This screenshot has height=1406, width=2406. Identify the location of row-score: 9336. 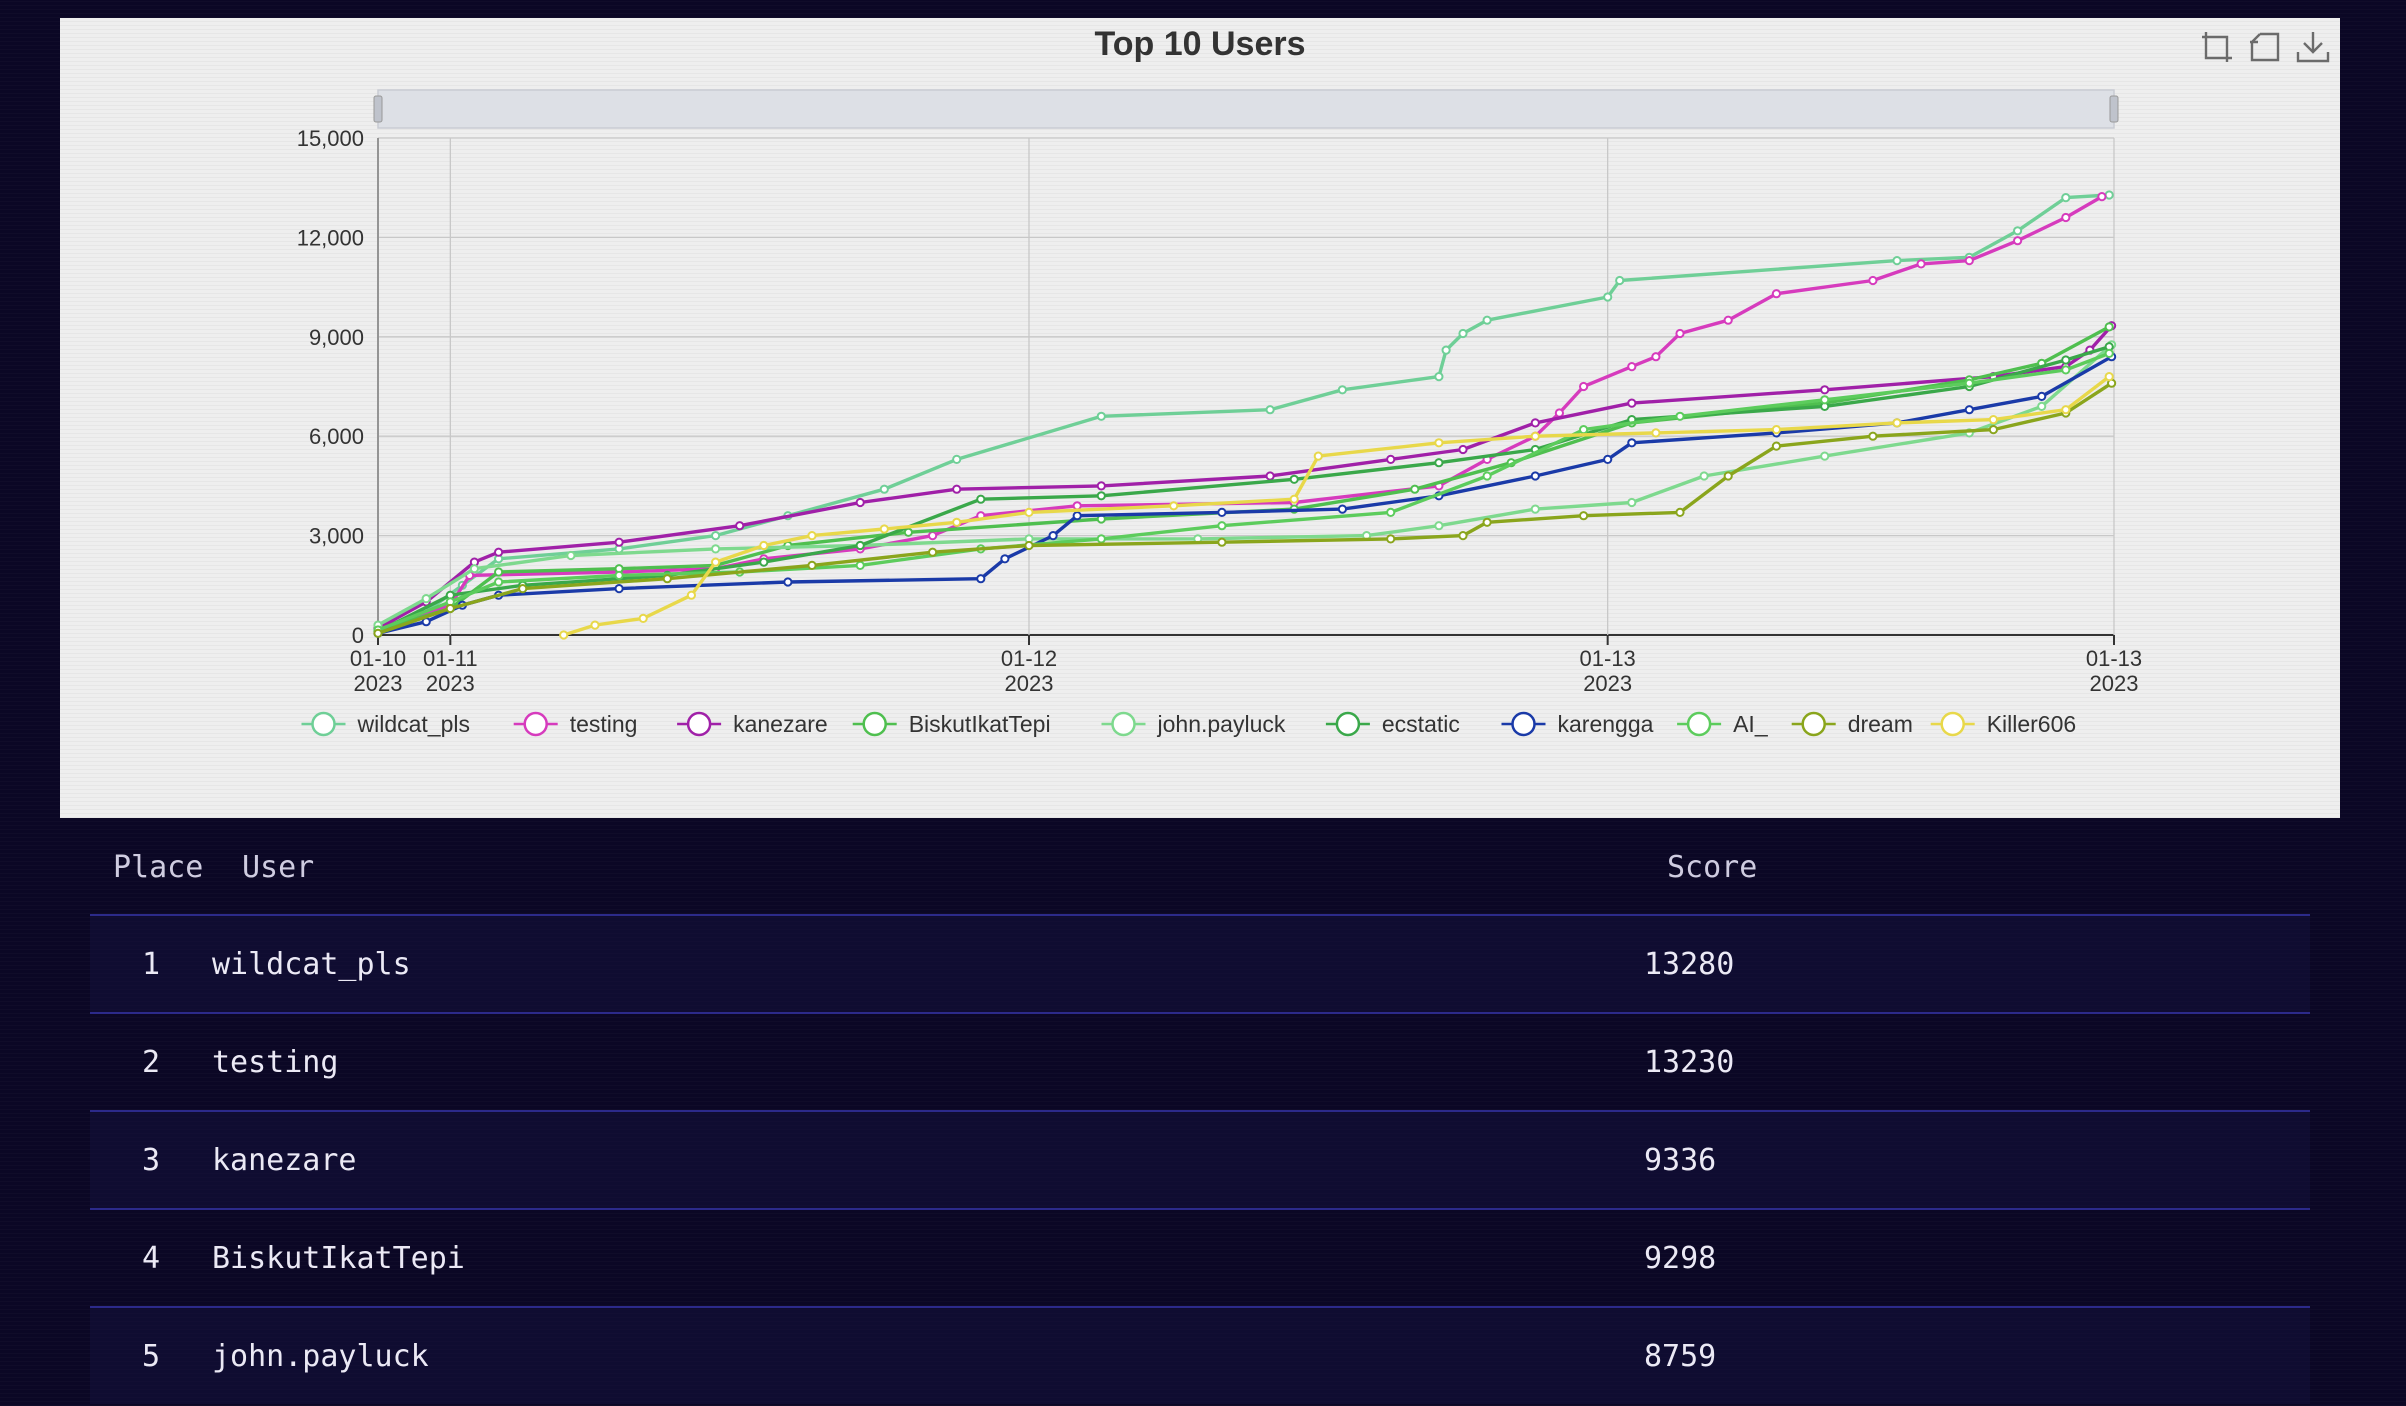
(1680, 1160).